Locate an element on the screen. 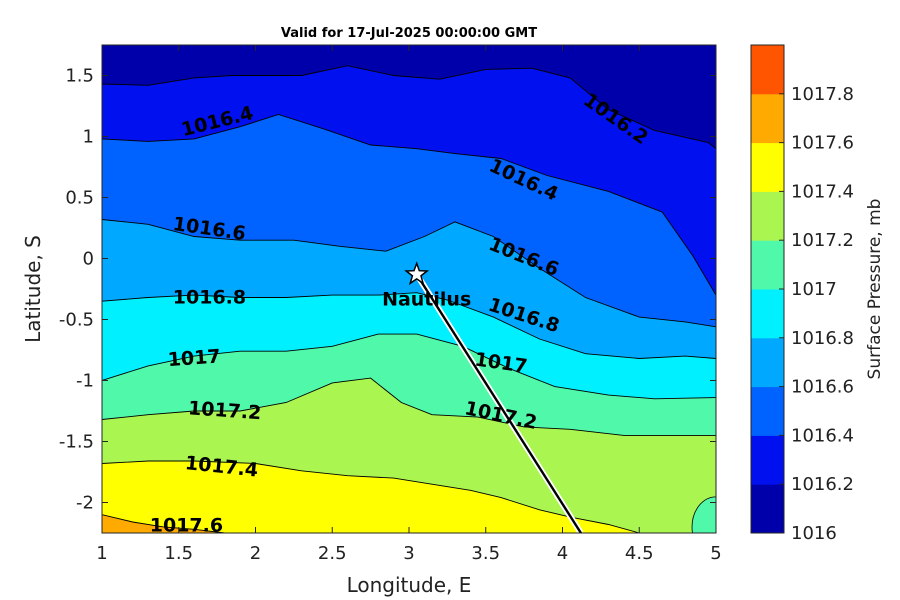  colorbar-tick-label: 1016.2 is located at coordinates (822, 484).